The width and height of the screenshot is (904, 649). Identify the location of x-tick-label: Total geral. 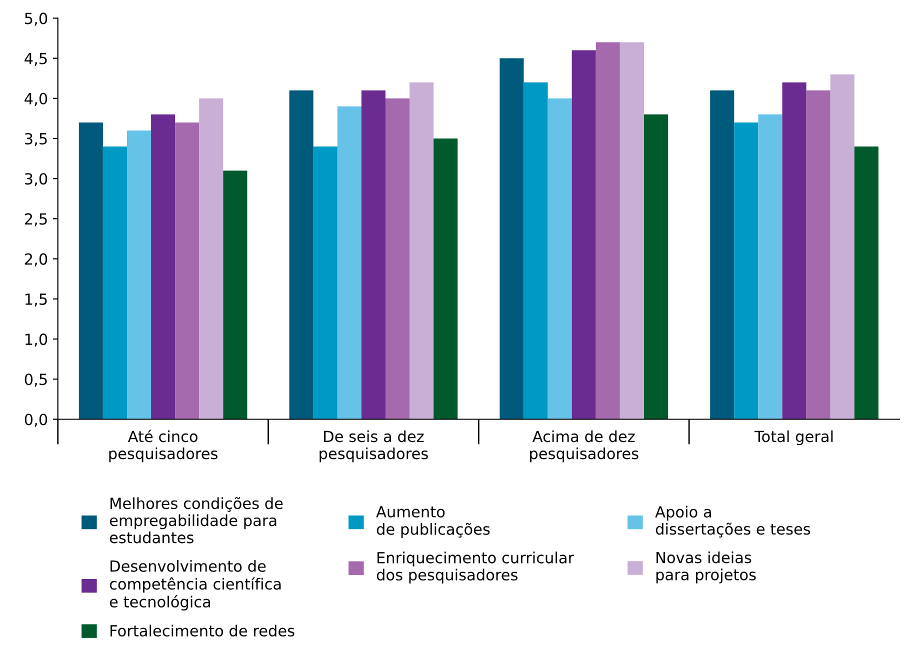
(793, 438).